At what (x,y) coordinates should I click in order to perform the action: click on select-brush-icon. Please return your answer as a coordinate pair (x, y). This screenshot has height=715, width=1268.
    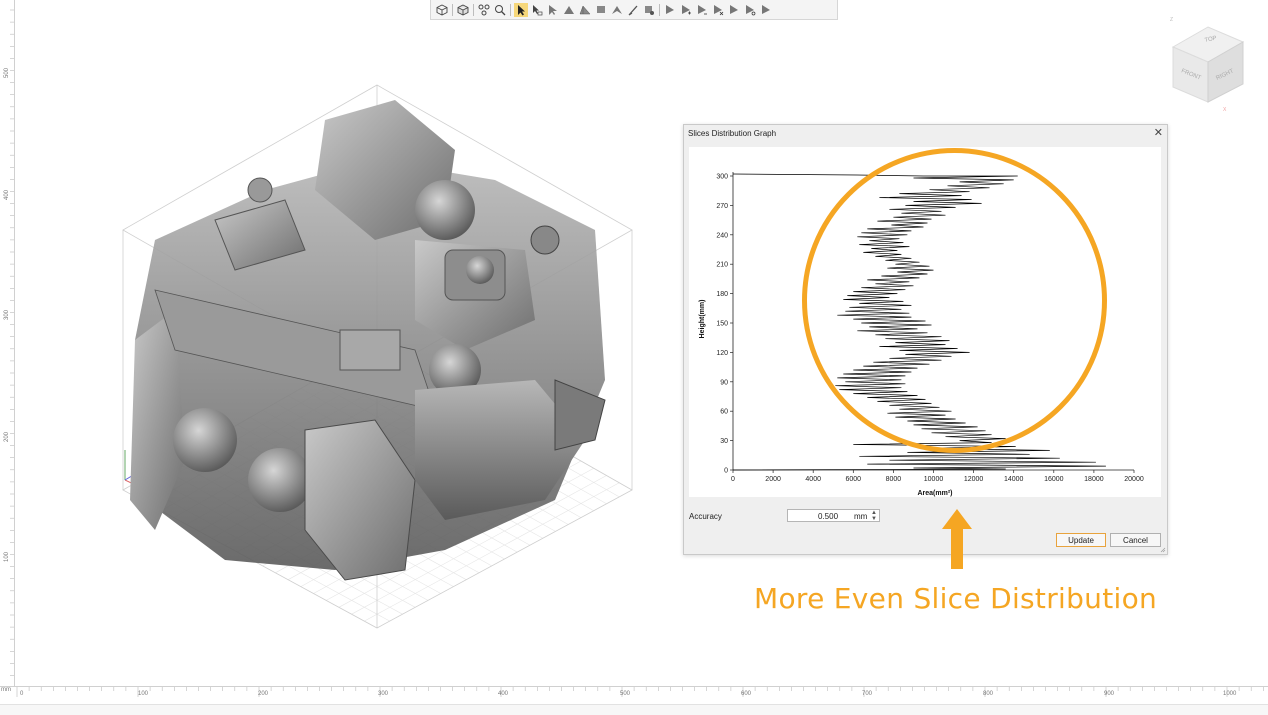
    Looking at the image, I should click on (633, 10).